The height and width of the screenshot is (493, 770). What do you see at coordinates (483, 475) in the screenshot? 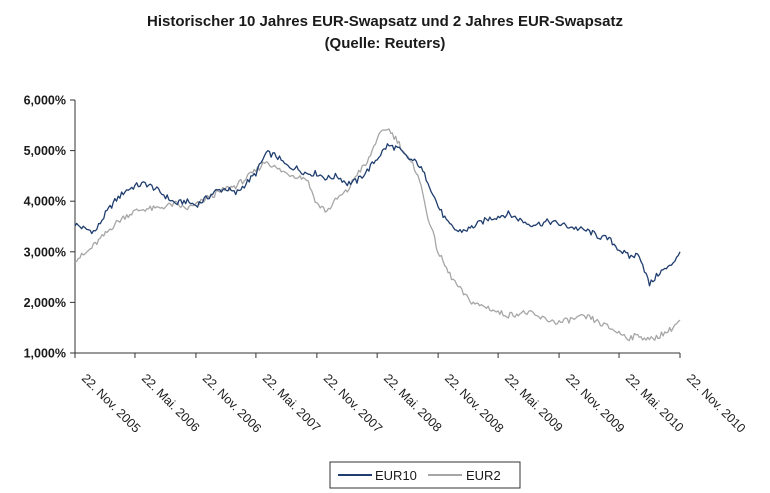
I see `legend-label-eur2: EUR2` at bounding box center [483, 475].